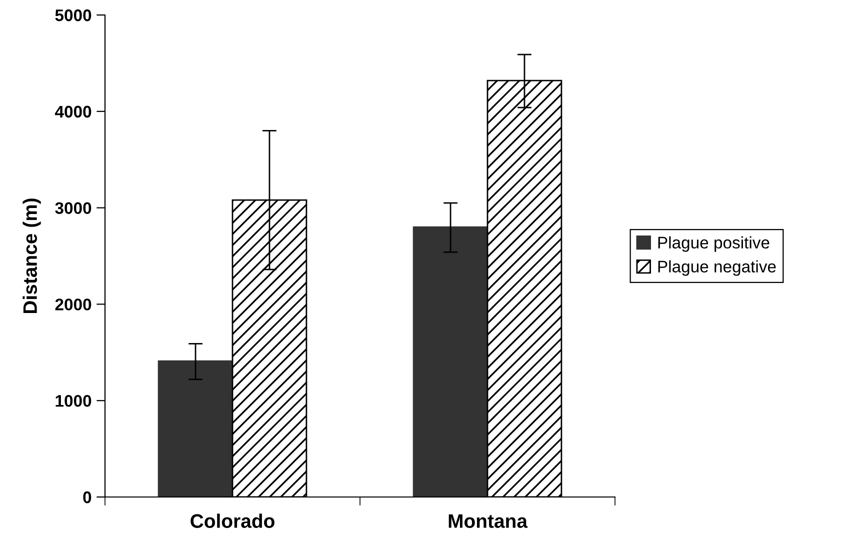 This screenshot has width=841, height=546. I want to click on legend-label: Plague negative, so click(717, 268).